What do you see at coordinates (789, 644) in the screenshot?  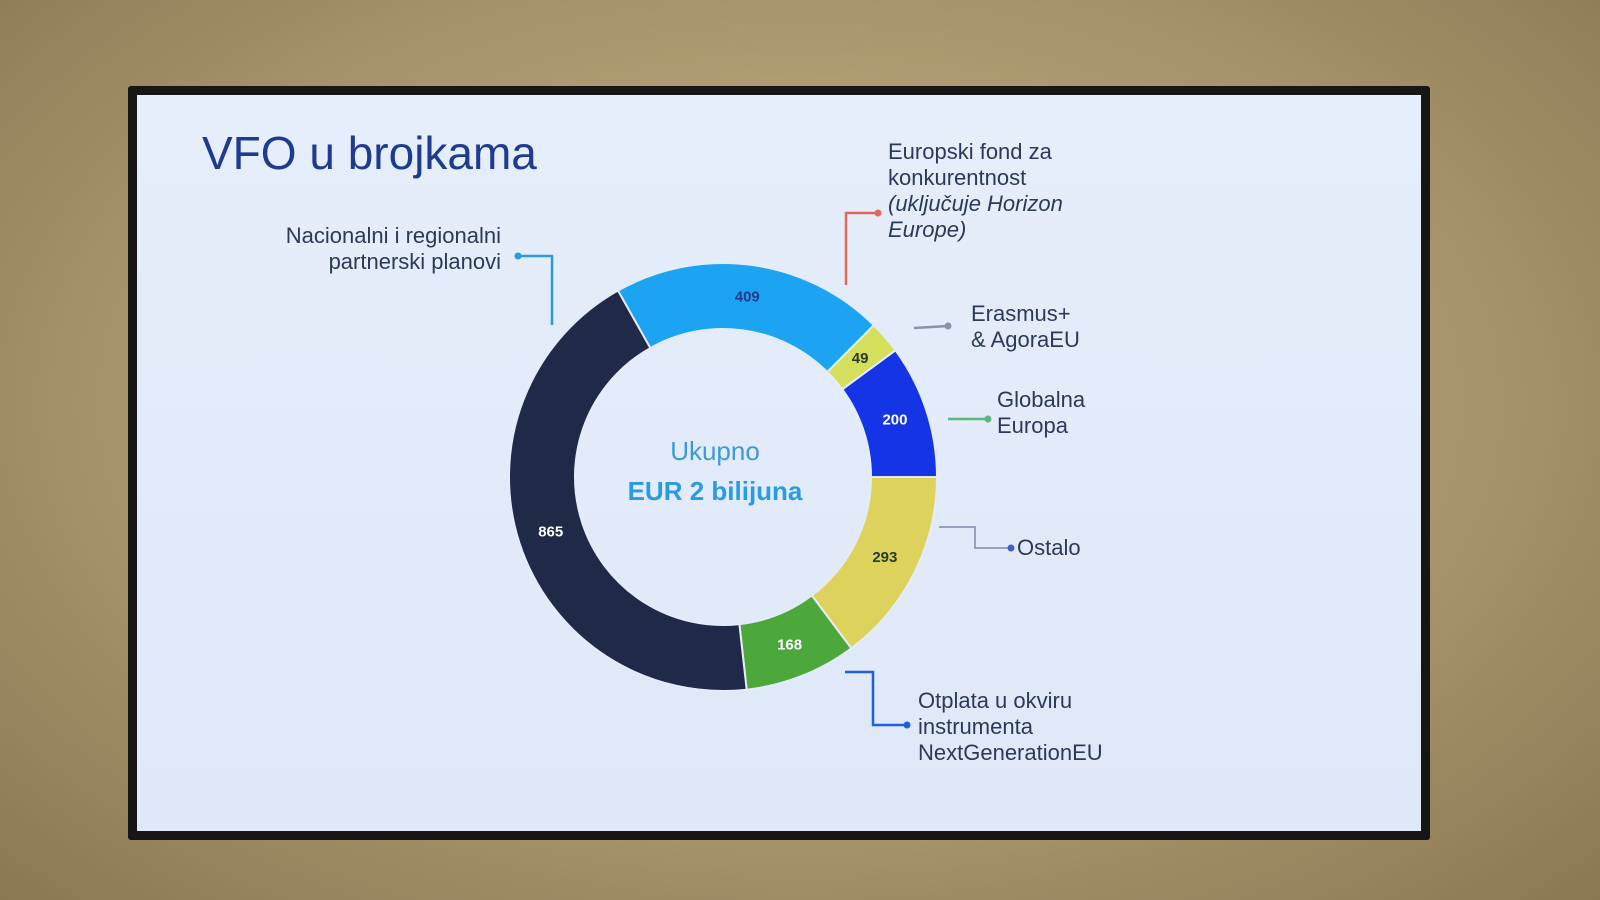 I see `value-label: 168` at bounding box center [789, 644].